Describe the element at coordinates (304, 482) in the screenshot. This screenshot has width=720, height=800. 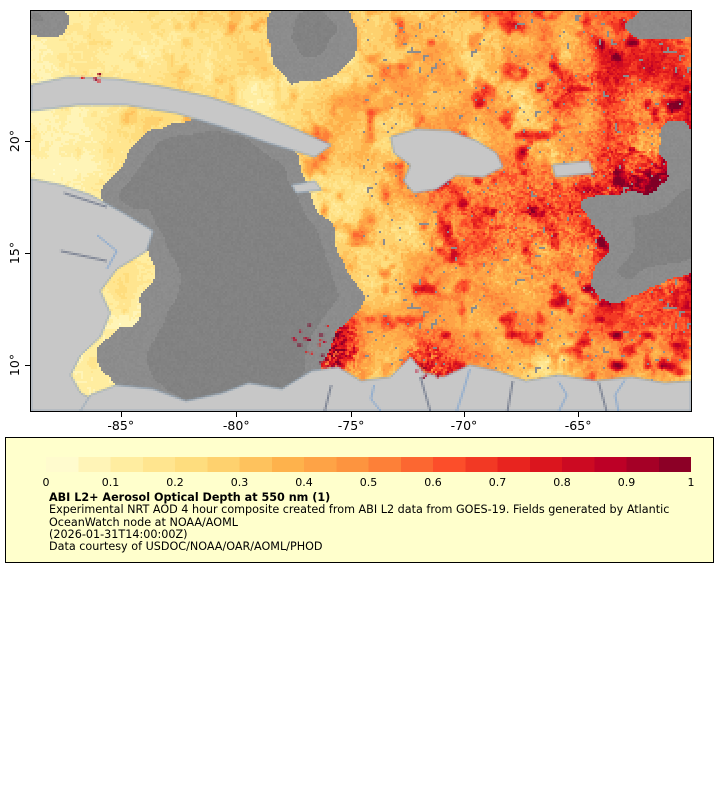
I see `colorbar-tick-label: 0.4` at that location.